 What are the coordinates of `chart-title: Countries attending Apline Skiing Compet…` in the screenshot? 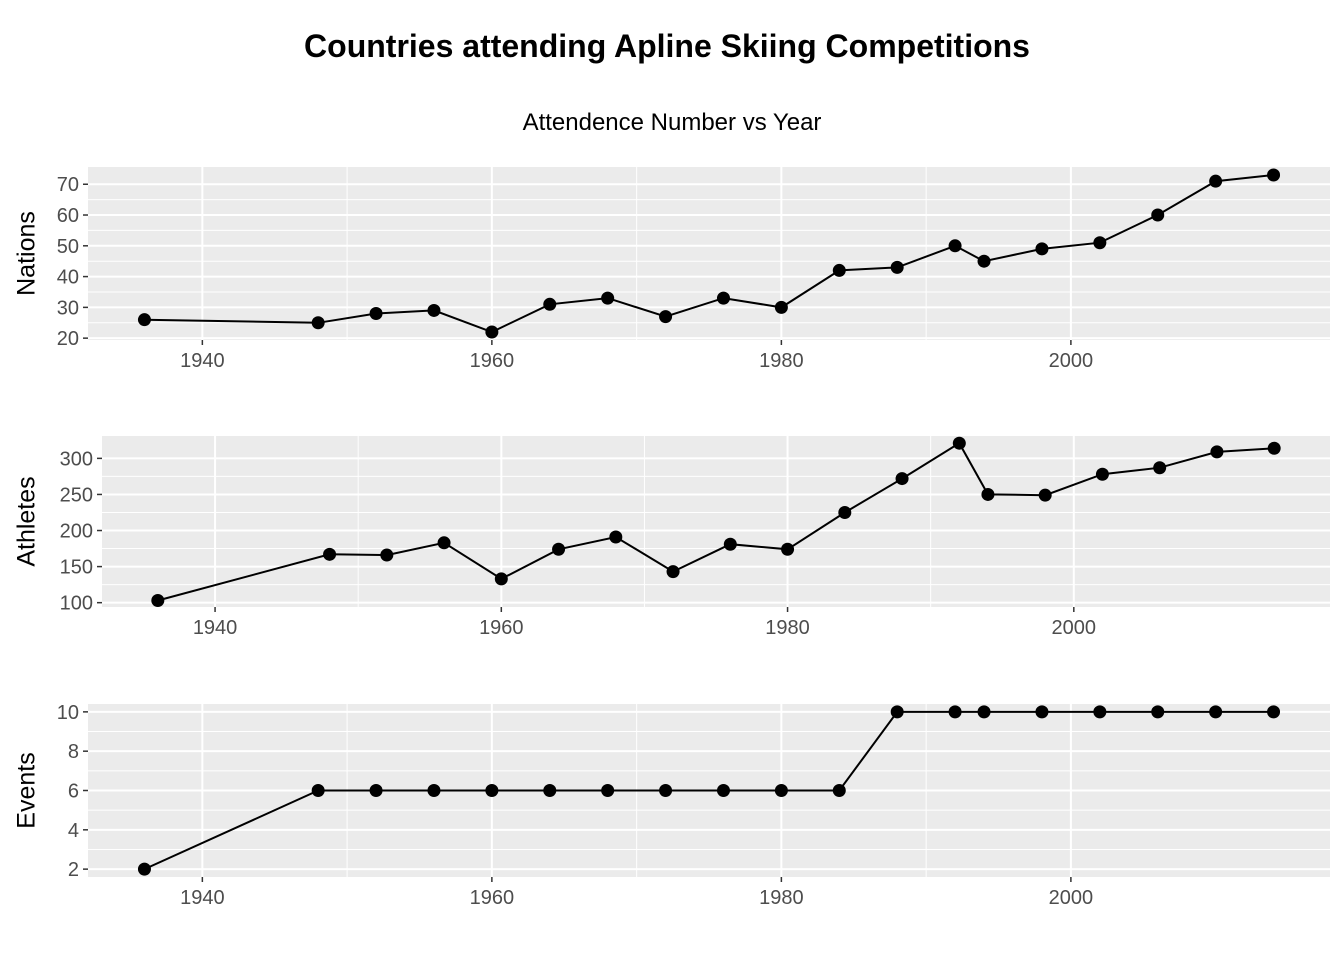 It's located at (667, 46).